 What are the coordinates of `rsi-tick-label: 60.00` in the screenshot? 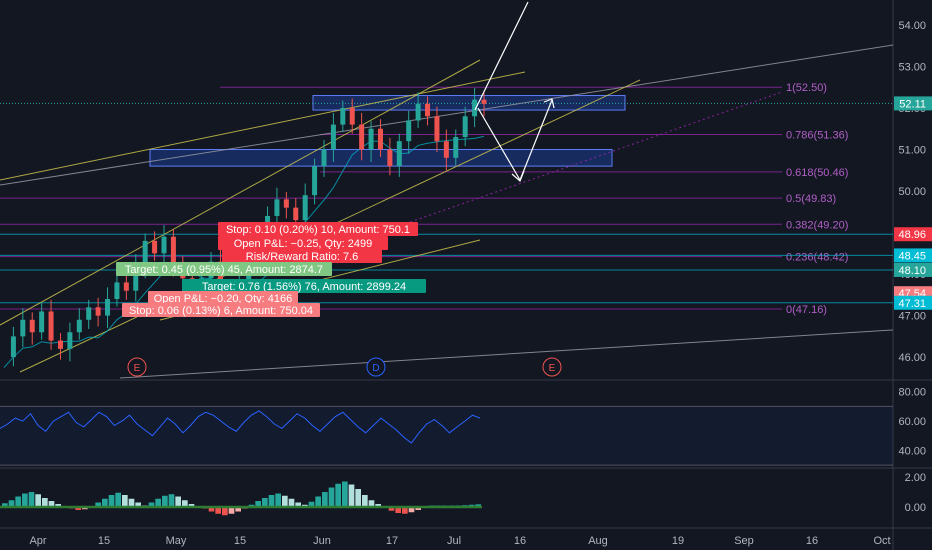 It's located at (912, 422).